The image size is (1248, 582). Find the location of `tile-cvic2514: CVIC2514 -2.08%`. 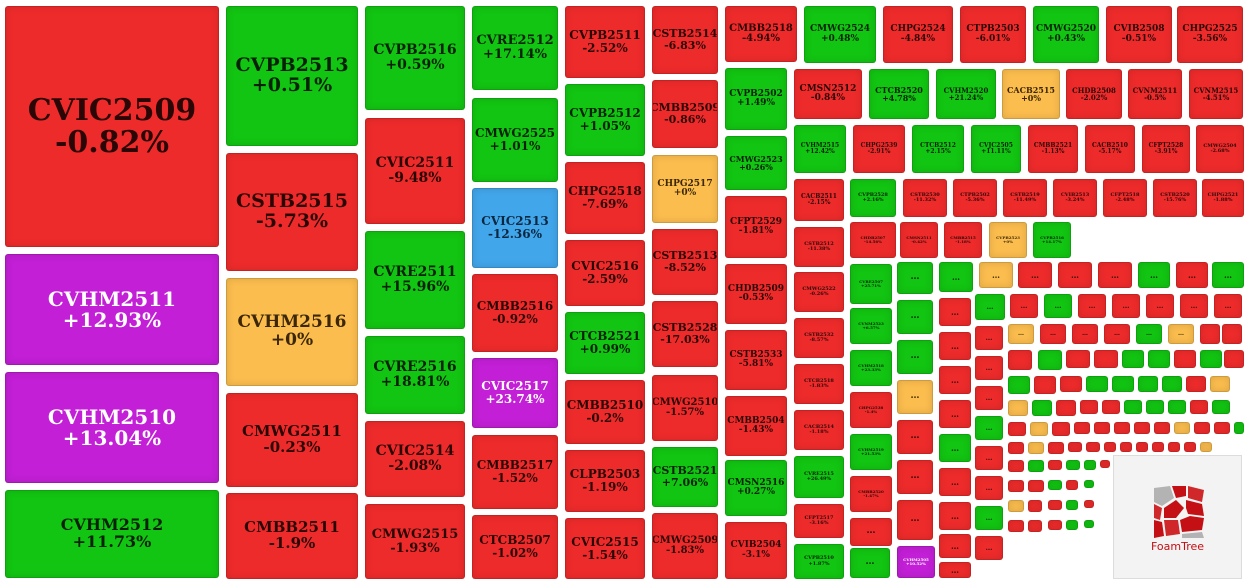

tile-cvic2514: CVIC2514 -2.08% is located at coordinates (415, 459).